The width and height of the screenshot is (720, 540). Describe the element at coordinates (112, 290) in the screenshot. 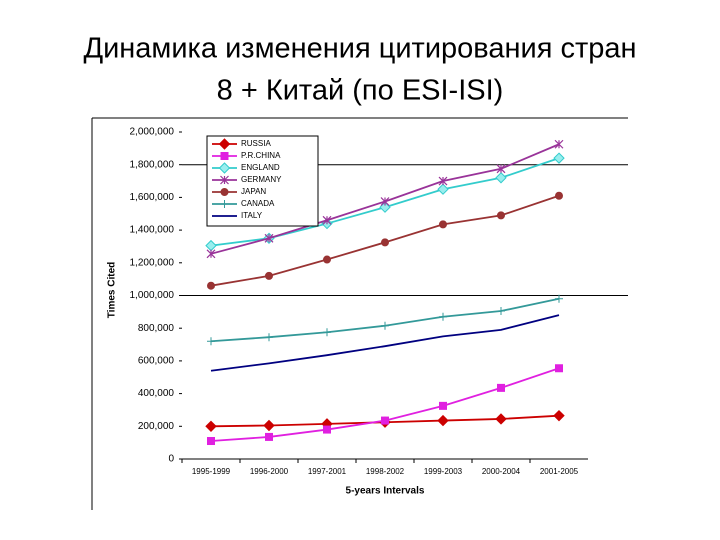

I see `y-axis-label: Times Cited` at that location.